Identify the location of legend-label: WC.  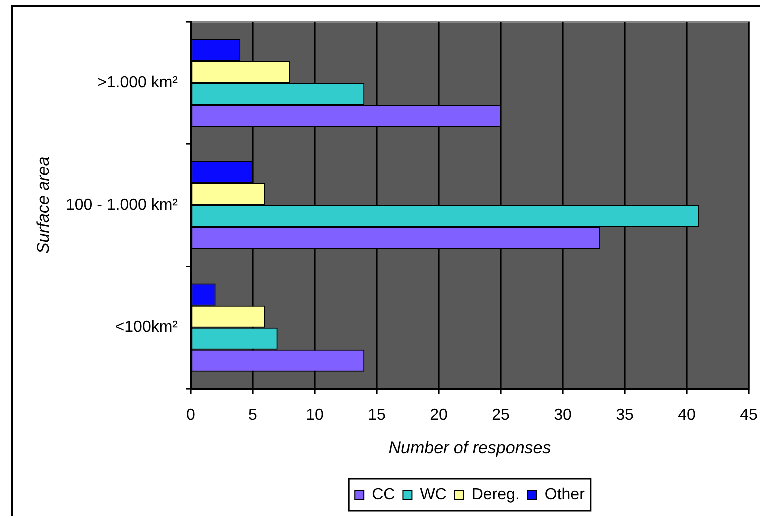
(433, 495).